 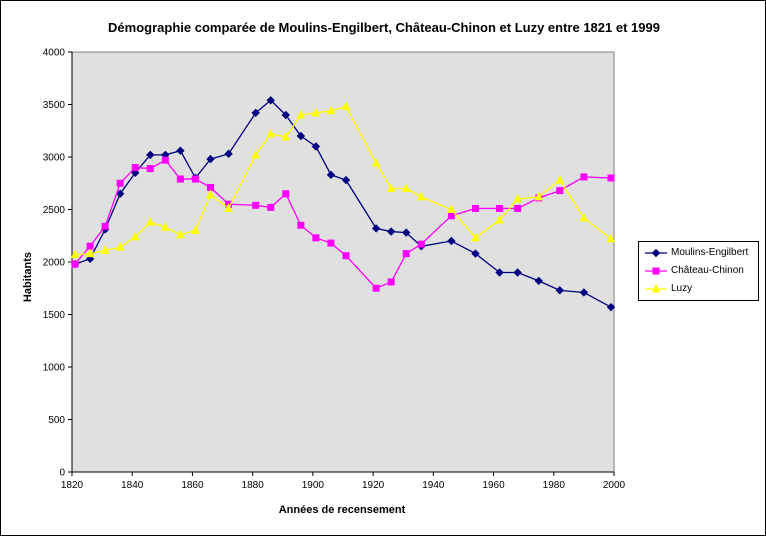 I want to click on x-tick-label: 1980, so click(x=554, y=485).